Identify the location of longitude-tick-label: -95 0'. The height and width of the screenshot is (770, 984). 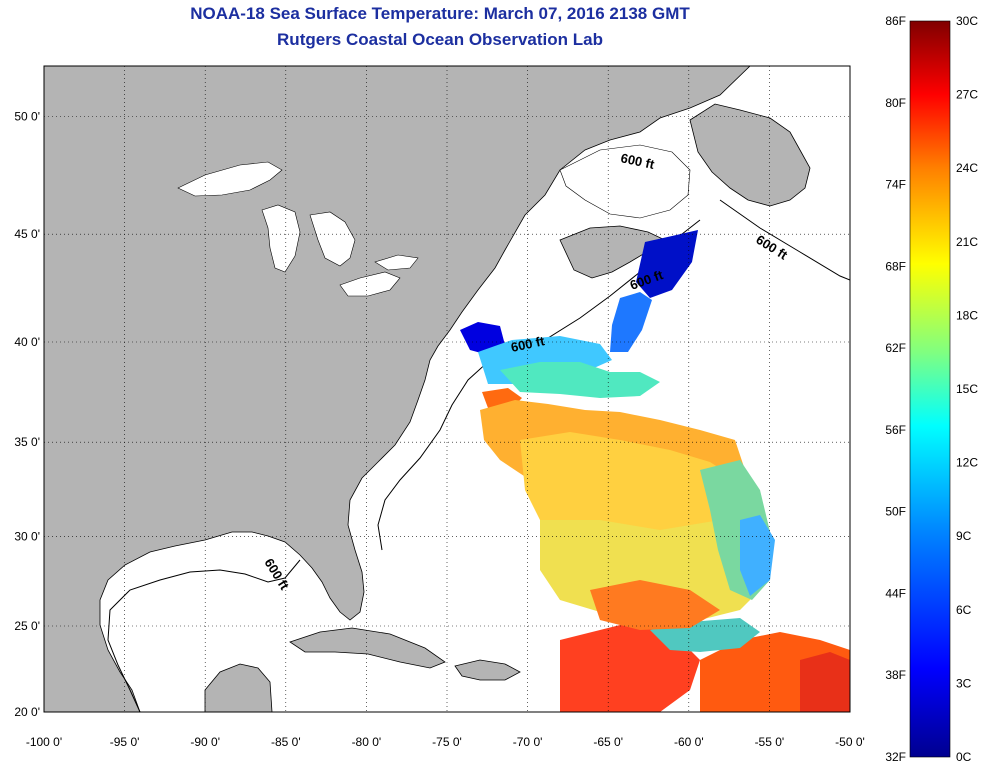
(125, 742).